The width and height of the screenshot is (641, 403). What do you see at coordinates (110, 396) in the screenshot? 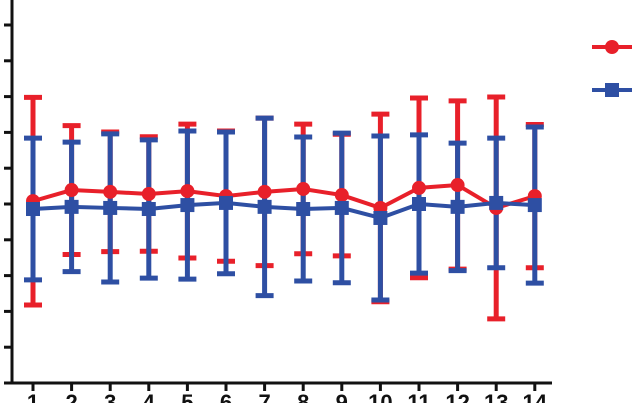
I see `x-tick-label: 3` at bounding box center [110, 396].